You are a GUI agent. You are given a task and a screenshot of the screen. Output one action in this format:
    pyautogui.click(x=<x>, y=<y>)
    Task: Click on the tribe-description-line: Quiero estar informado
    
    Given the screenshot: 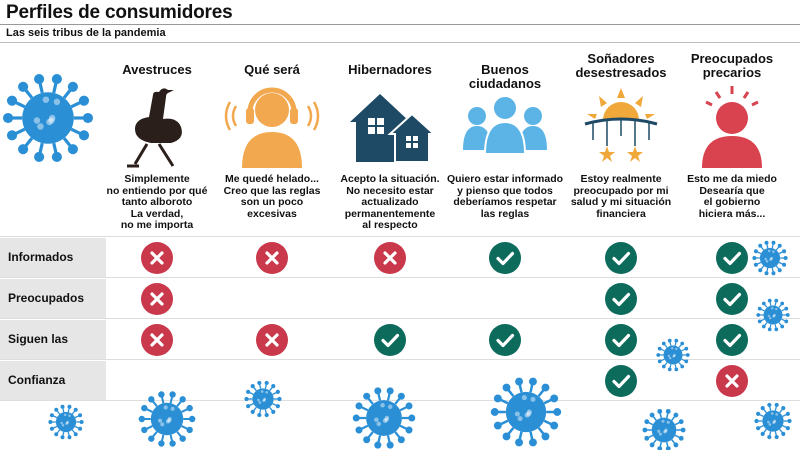 What is the action you would take?
    pyautogui.click(x=505, y=179)
    